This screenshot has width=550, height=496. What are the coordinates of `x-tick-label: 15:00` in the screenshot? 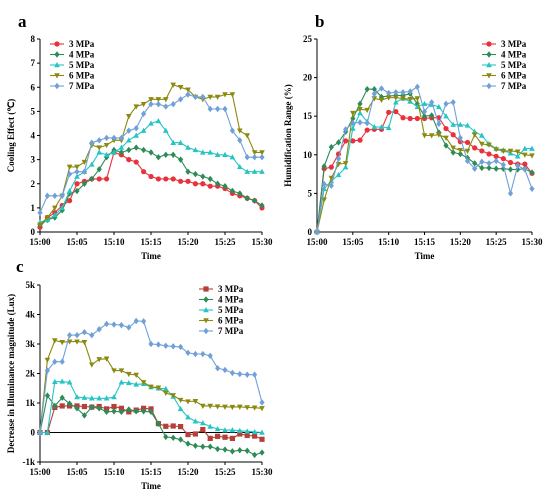 It's located at (317, 242).